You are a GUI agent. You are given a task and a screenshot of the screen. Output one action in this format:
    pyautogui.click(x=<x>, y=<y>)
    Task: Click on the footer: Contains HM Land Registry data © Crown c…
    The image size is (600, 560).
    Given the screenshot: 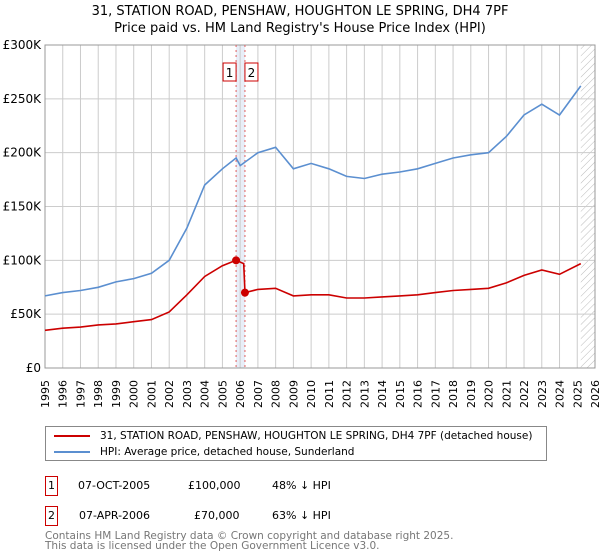 What is the action you would take?
    pyautogui.click(x=249, y=541)
    